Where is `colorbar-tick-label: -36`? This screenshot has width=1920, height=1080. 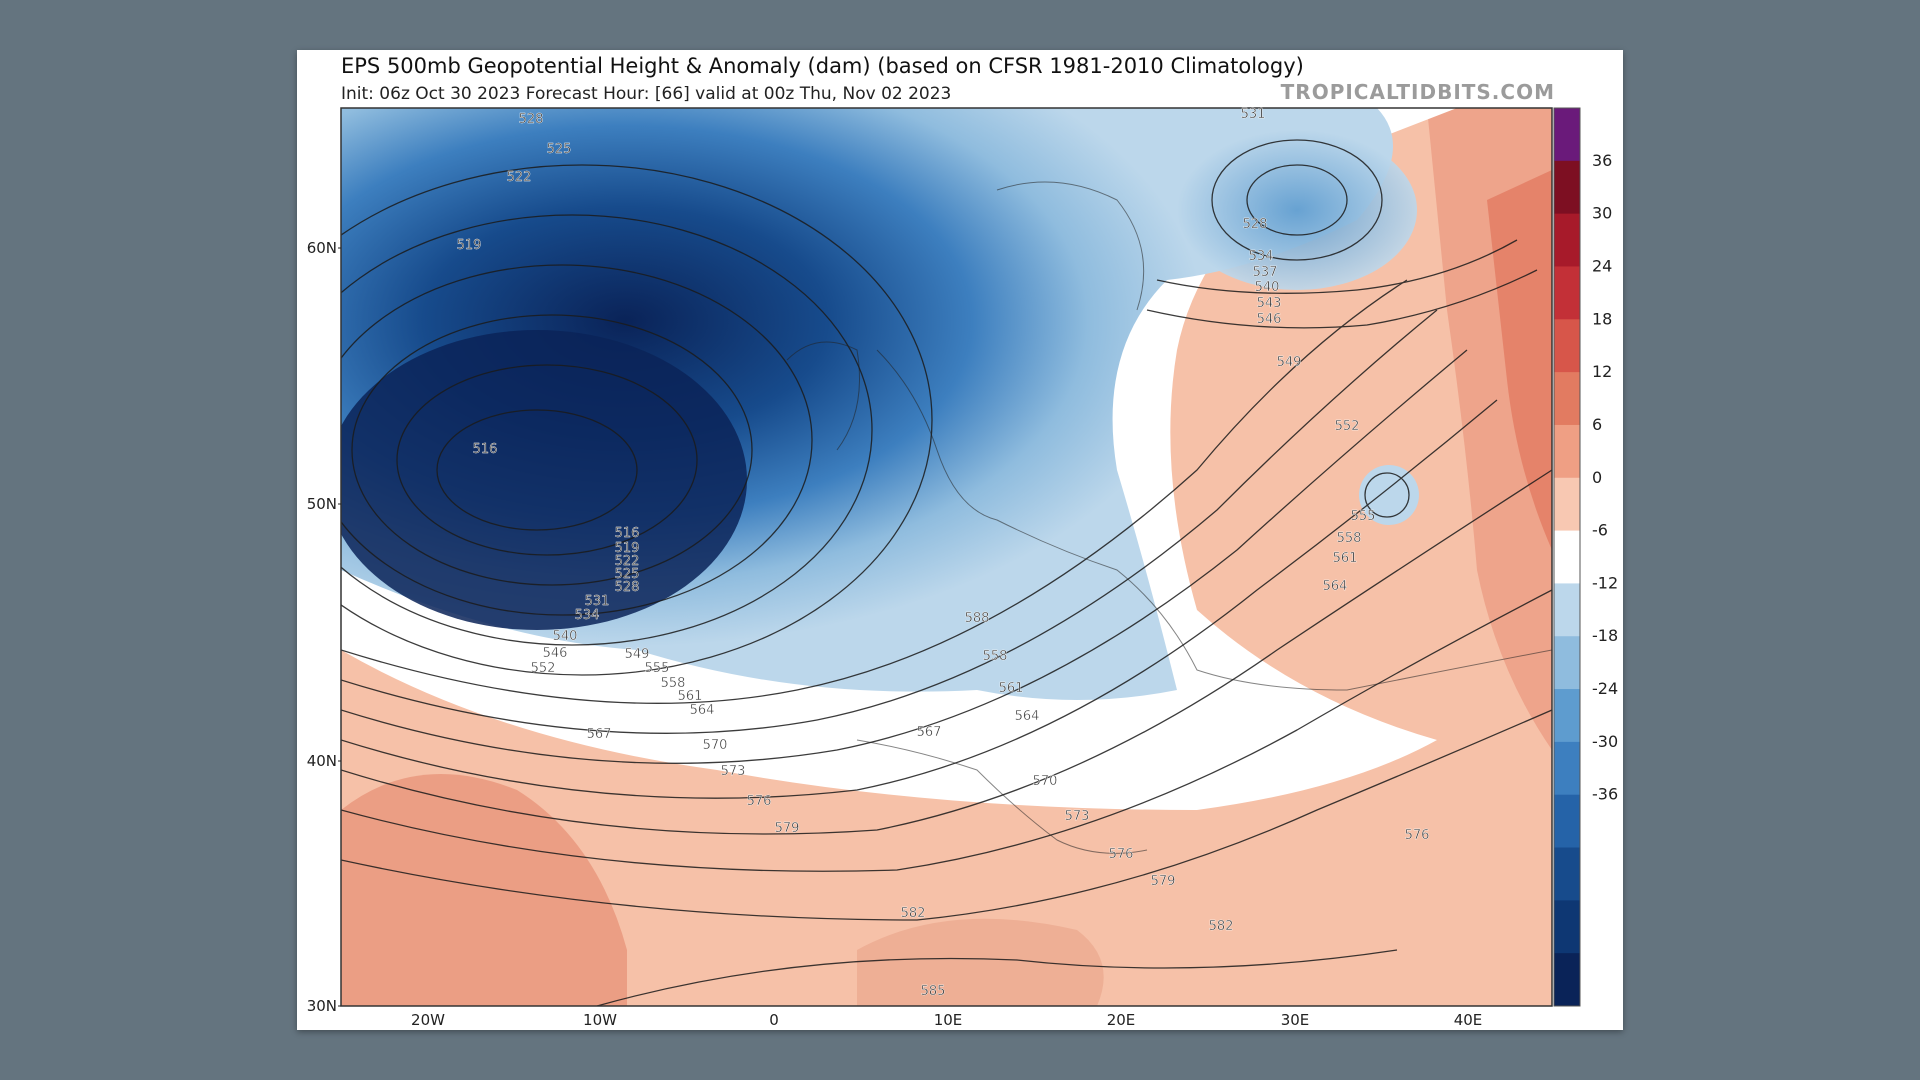 colorbar-tick-label: -36 is located at coordinates (1605, 794).